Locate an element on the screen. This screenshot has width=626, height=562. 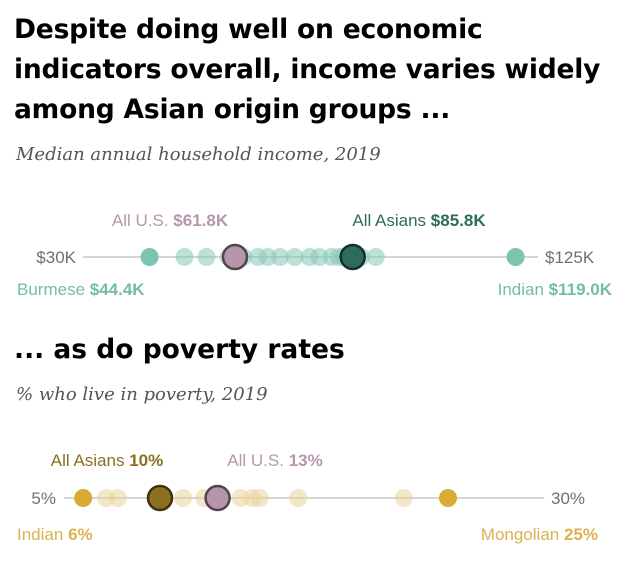
income-subtitle: Median annual household income, 2019 is located at coordinates (198, 154).